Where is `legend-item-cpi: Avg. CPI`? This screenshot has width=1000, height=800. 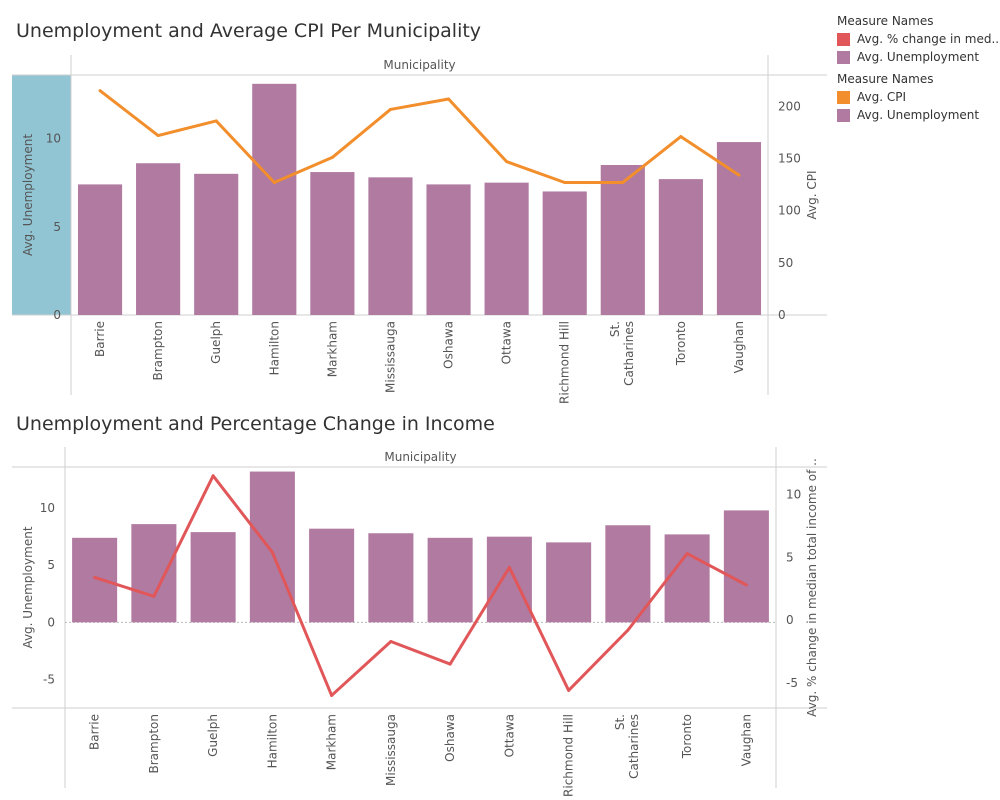 legend-item-cpi: Avg. CPI is located at coordinates (918, 97).